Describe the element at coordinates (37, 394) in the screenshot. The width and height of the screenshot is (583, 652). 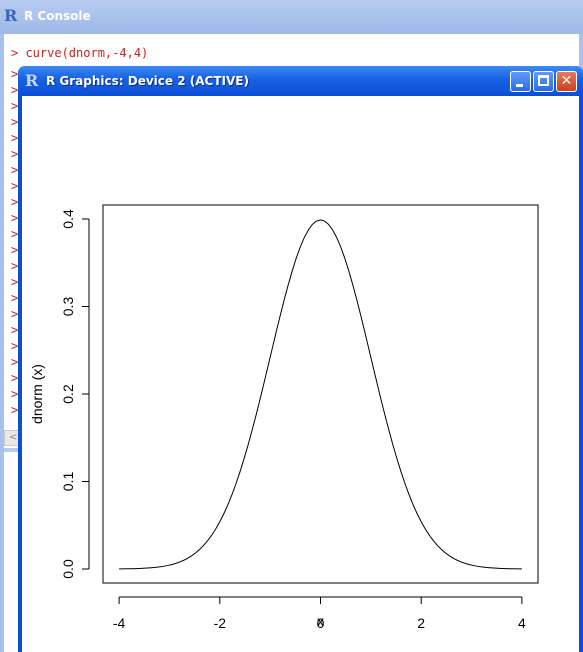
I see `y-axis-label: dnorm (x)` at that location.